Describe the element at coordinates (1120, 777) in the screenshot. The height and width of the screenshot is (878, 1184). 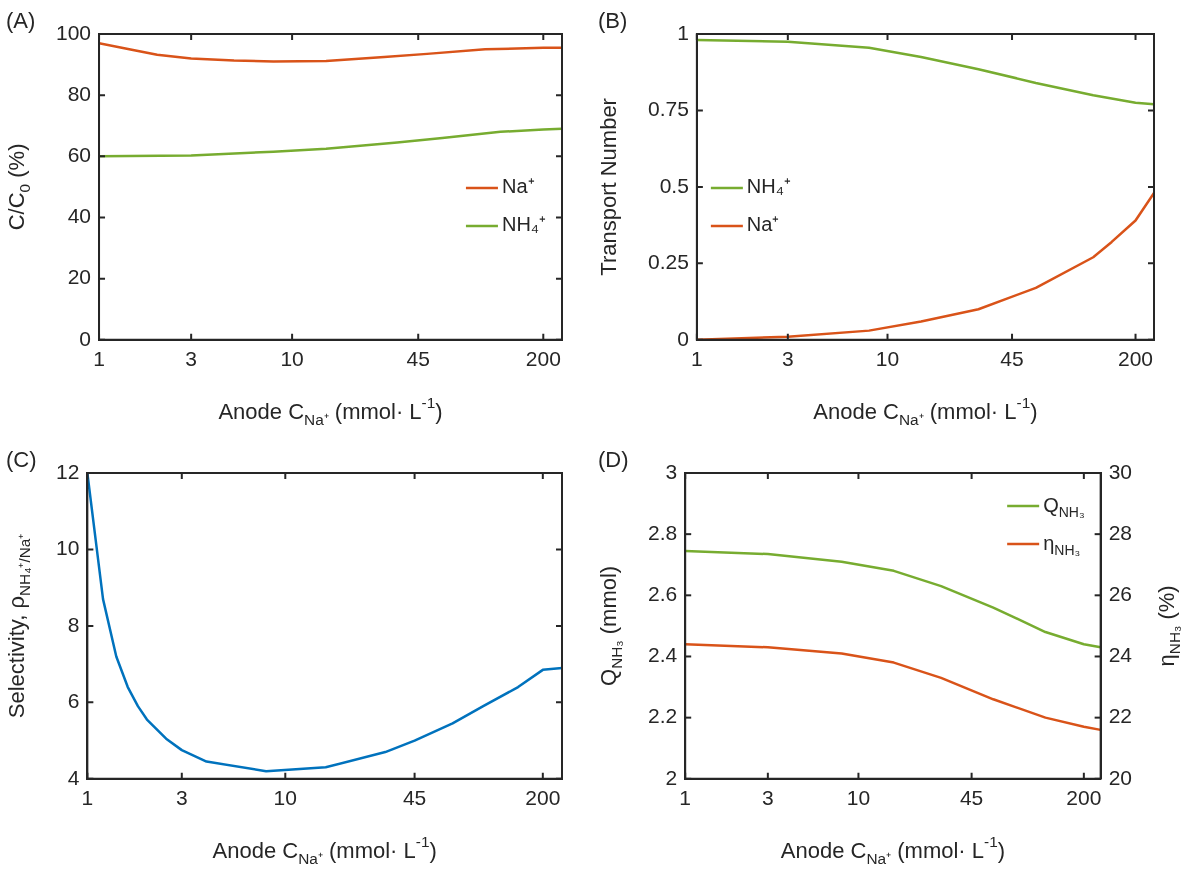
I see `y2-tick-label: 20` at that location.